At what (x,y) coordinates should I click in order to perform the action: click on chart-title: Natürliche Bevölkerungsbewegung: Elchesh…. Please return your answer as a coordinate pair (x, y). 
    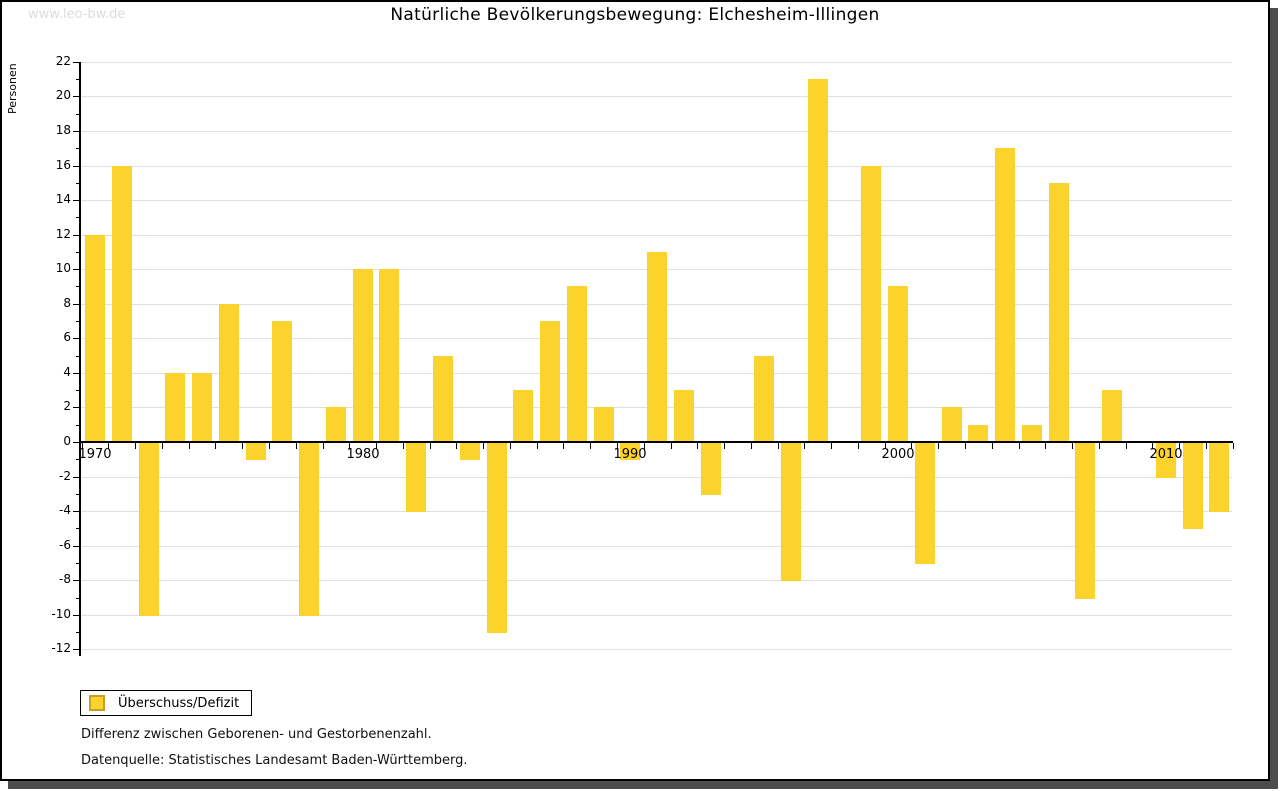
    Looking at the image, I should click on (635, 15).